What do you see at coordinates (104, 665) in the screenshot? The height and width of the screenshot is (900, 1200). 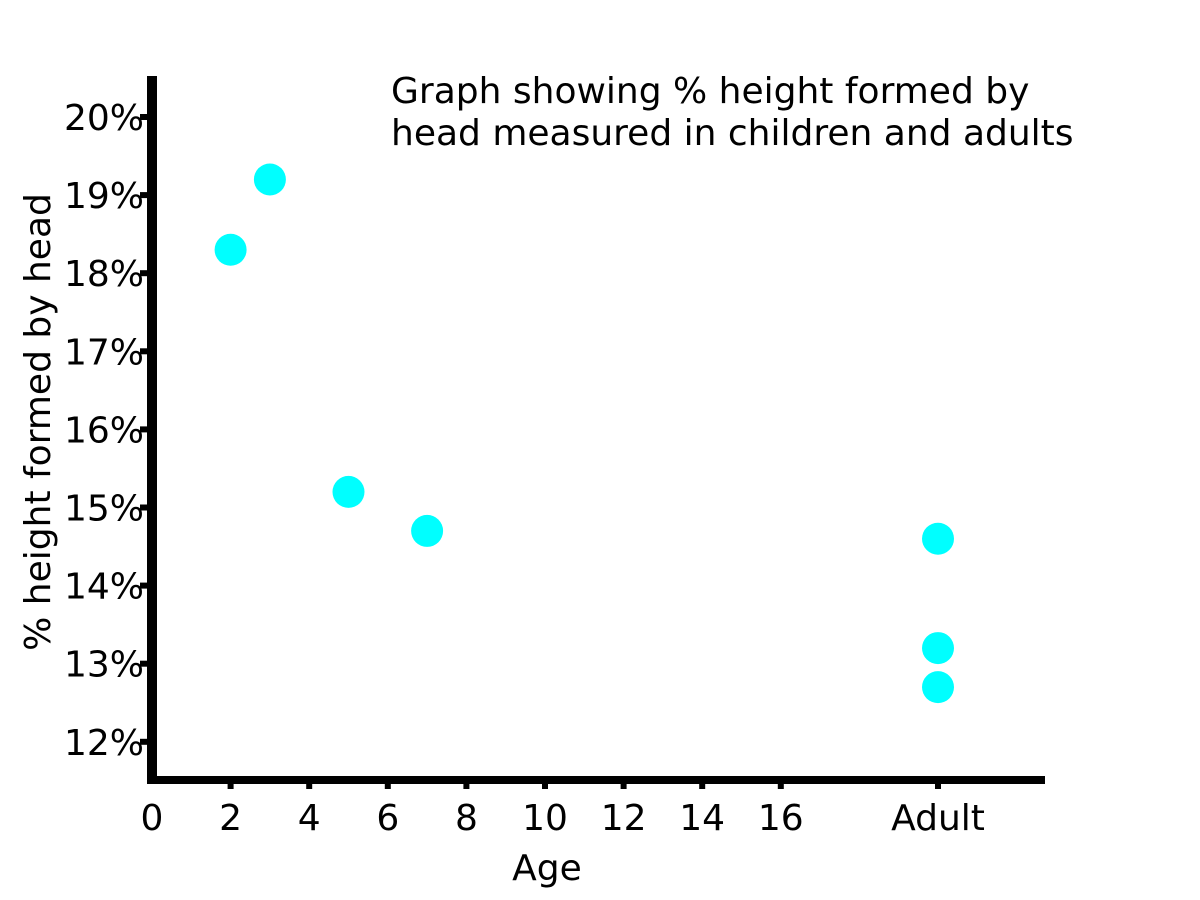 I see `y-tick-label: 13%` at bounding box center [104, 665].